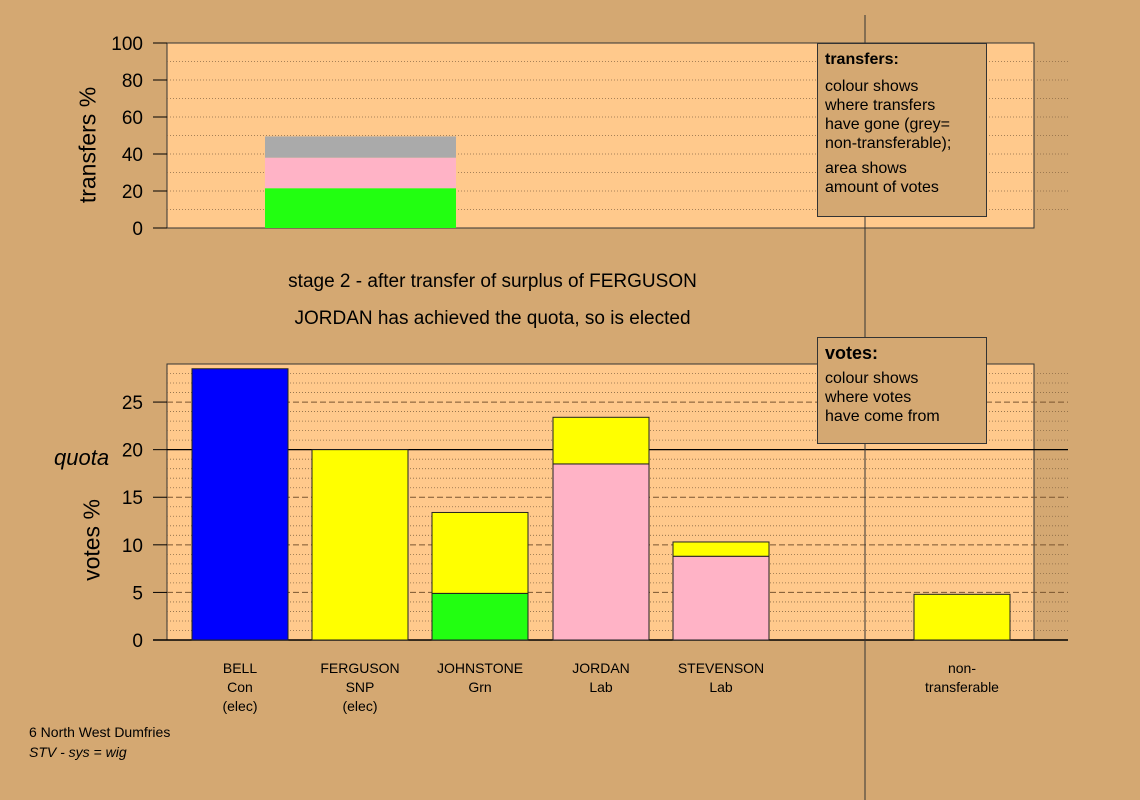  I want to click on candidate-party: Con, so click(240, 687).